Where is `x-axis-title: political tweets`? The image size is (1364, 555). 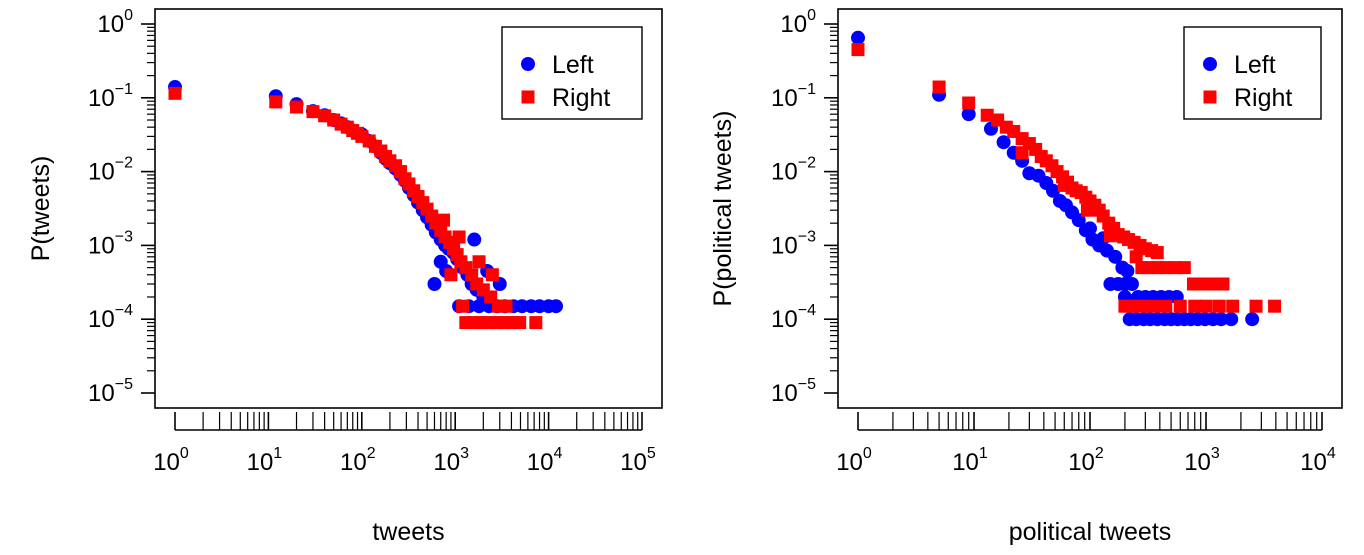
x-axis-title: political tweets is located at coordinates (1090, 532).